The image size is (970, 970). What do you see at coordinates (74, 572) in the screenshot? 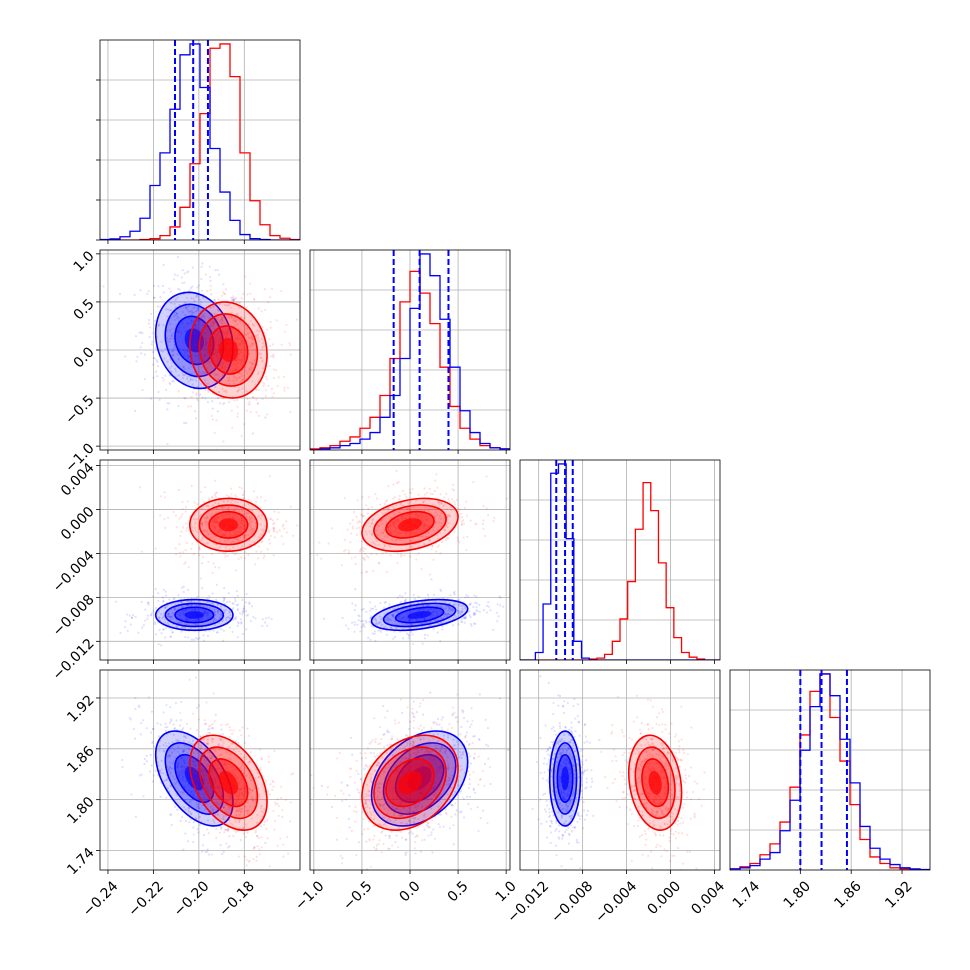
I see `y-tick-label: −0.004` at bounding box center [74, 572].